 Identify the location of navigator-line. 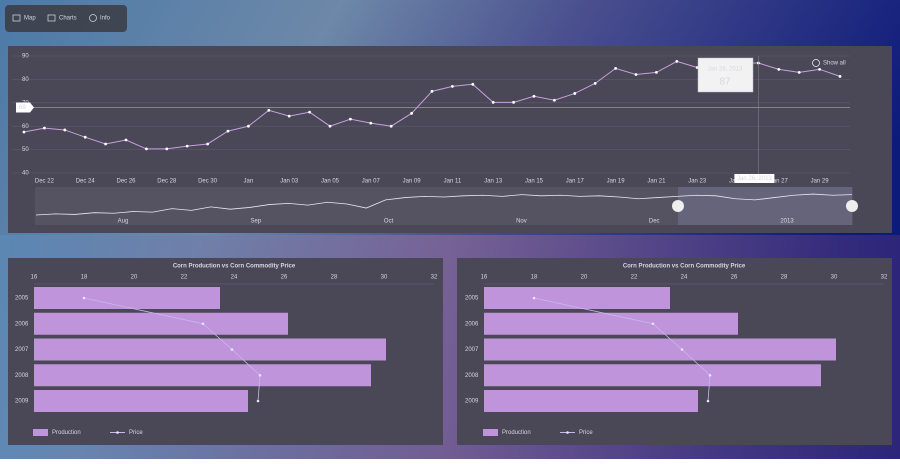
(444, 204).